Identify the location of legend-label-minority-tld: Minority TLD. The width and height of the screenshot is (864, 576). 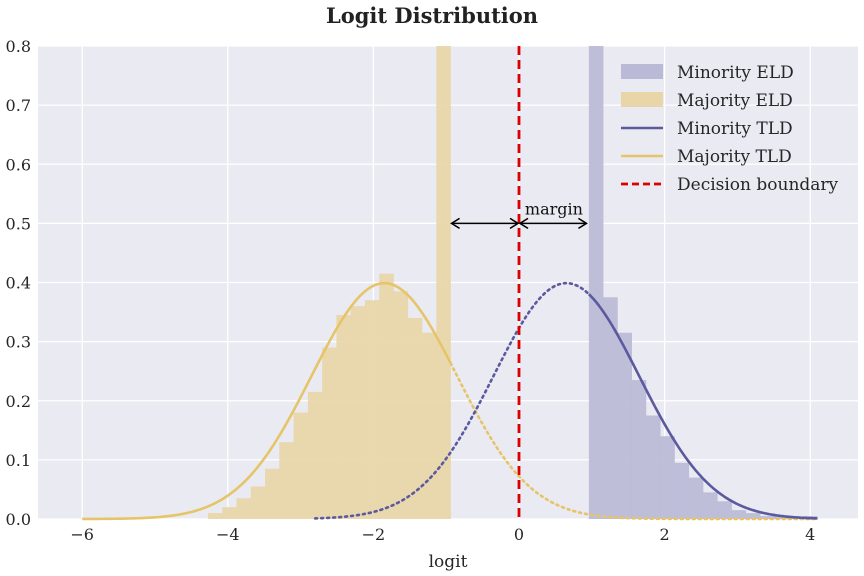
(735, 129).